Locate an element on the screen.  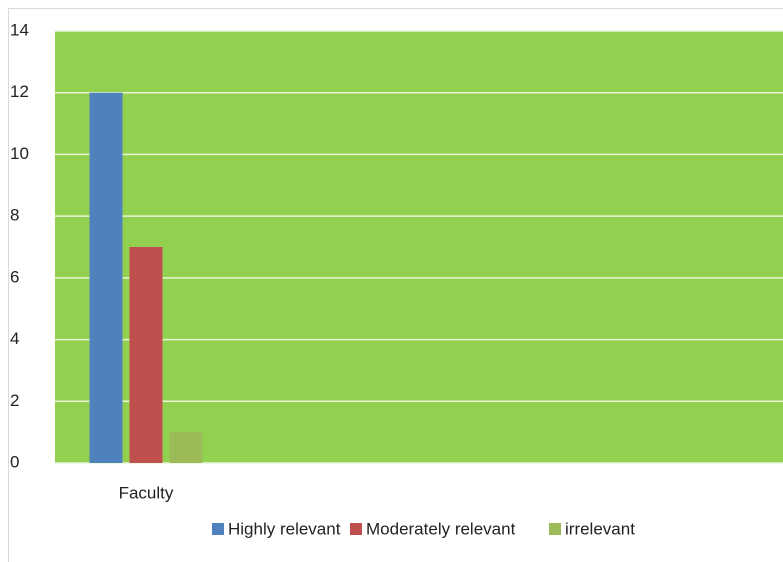
y-tick-label: 8 is located at coordinates (14, 215).